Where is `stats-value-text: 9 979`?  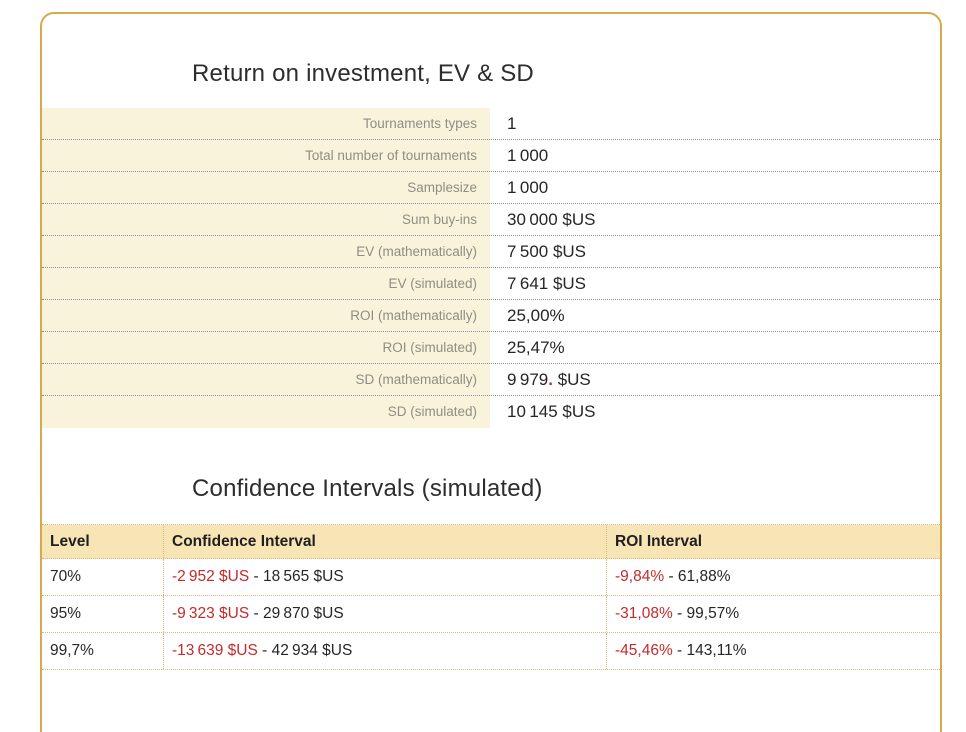 stats-value-text: 9 979 is located at coordinates (528, 379).